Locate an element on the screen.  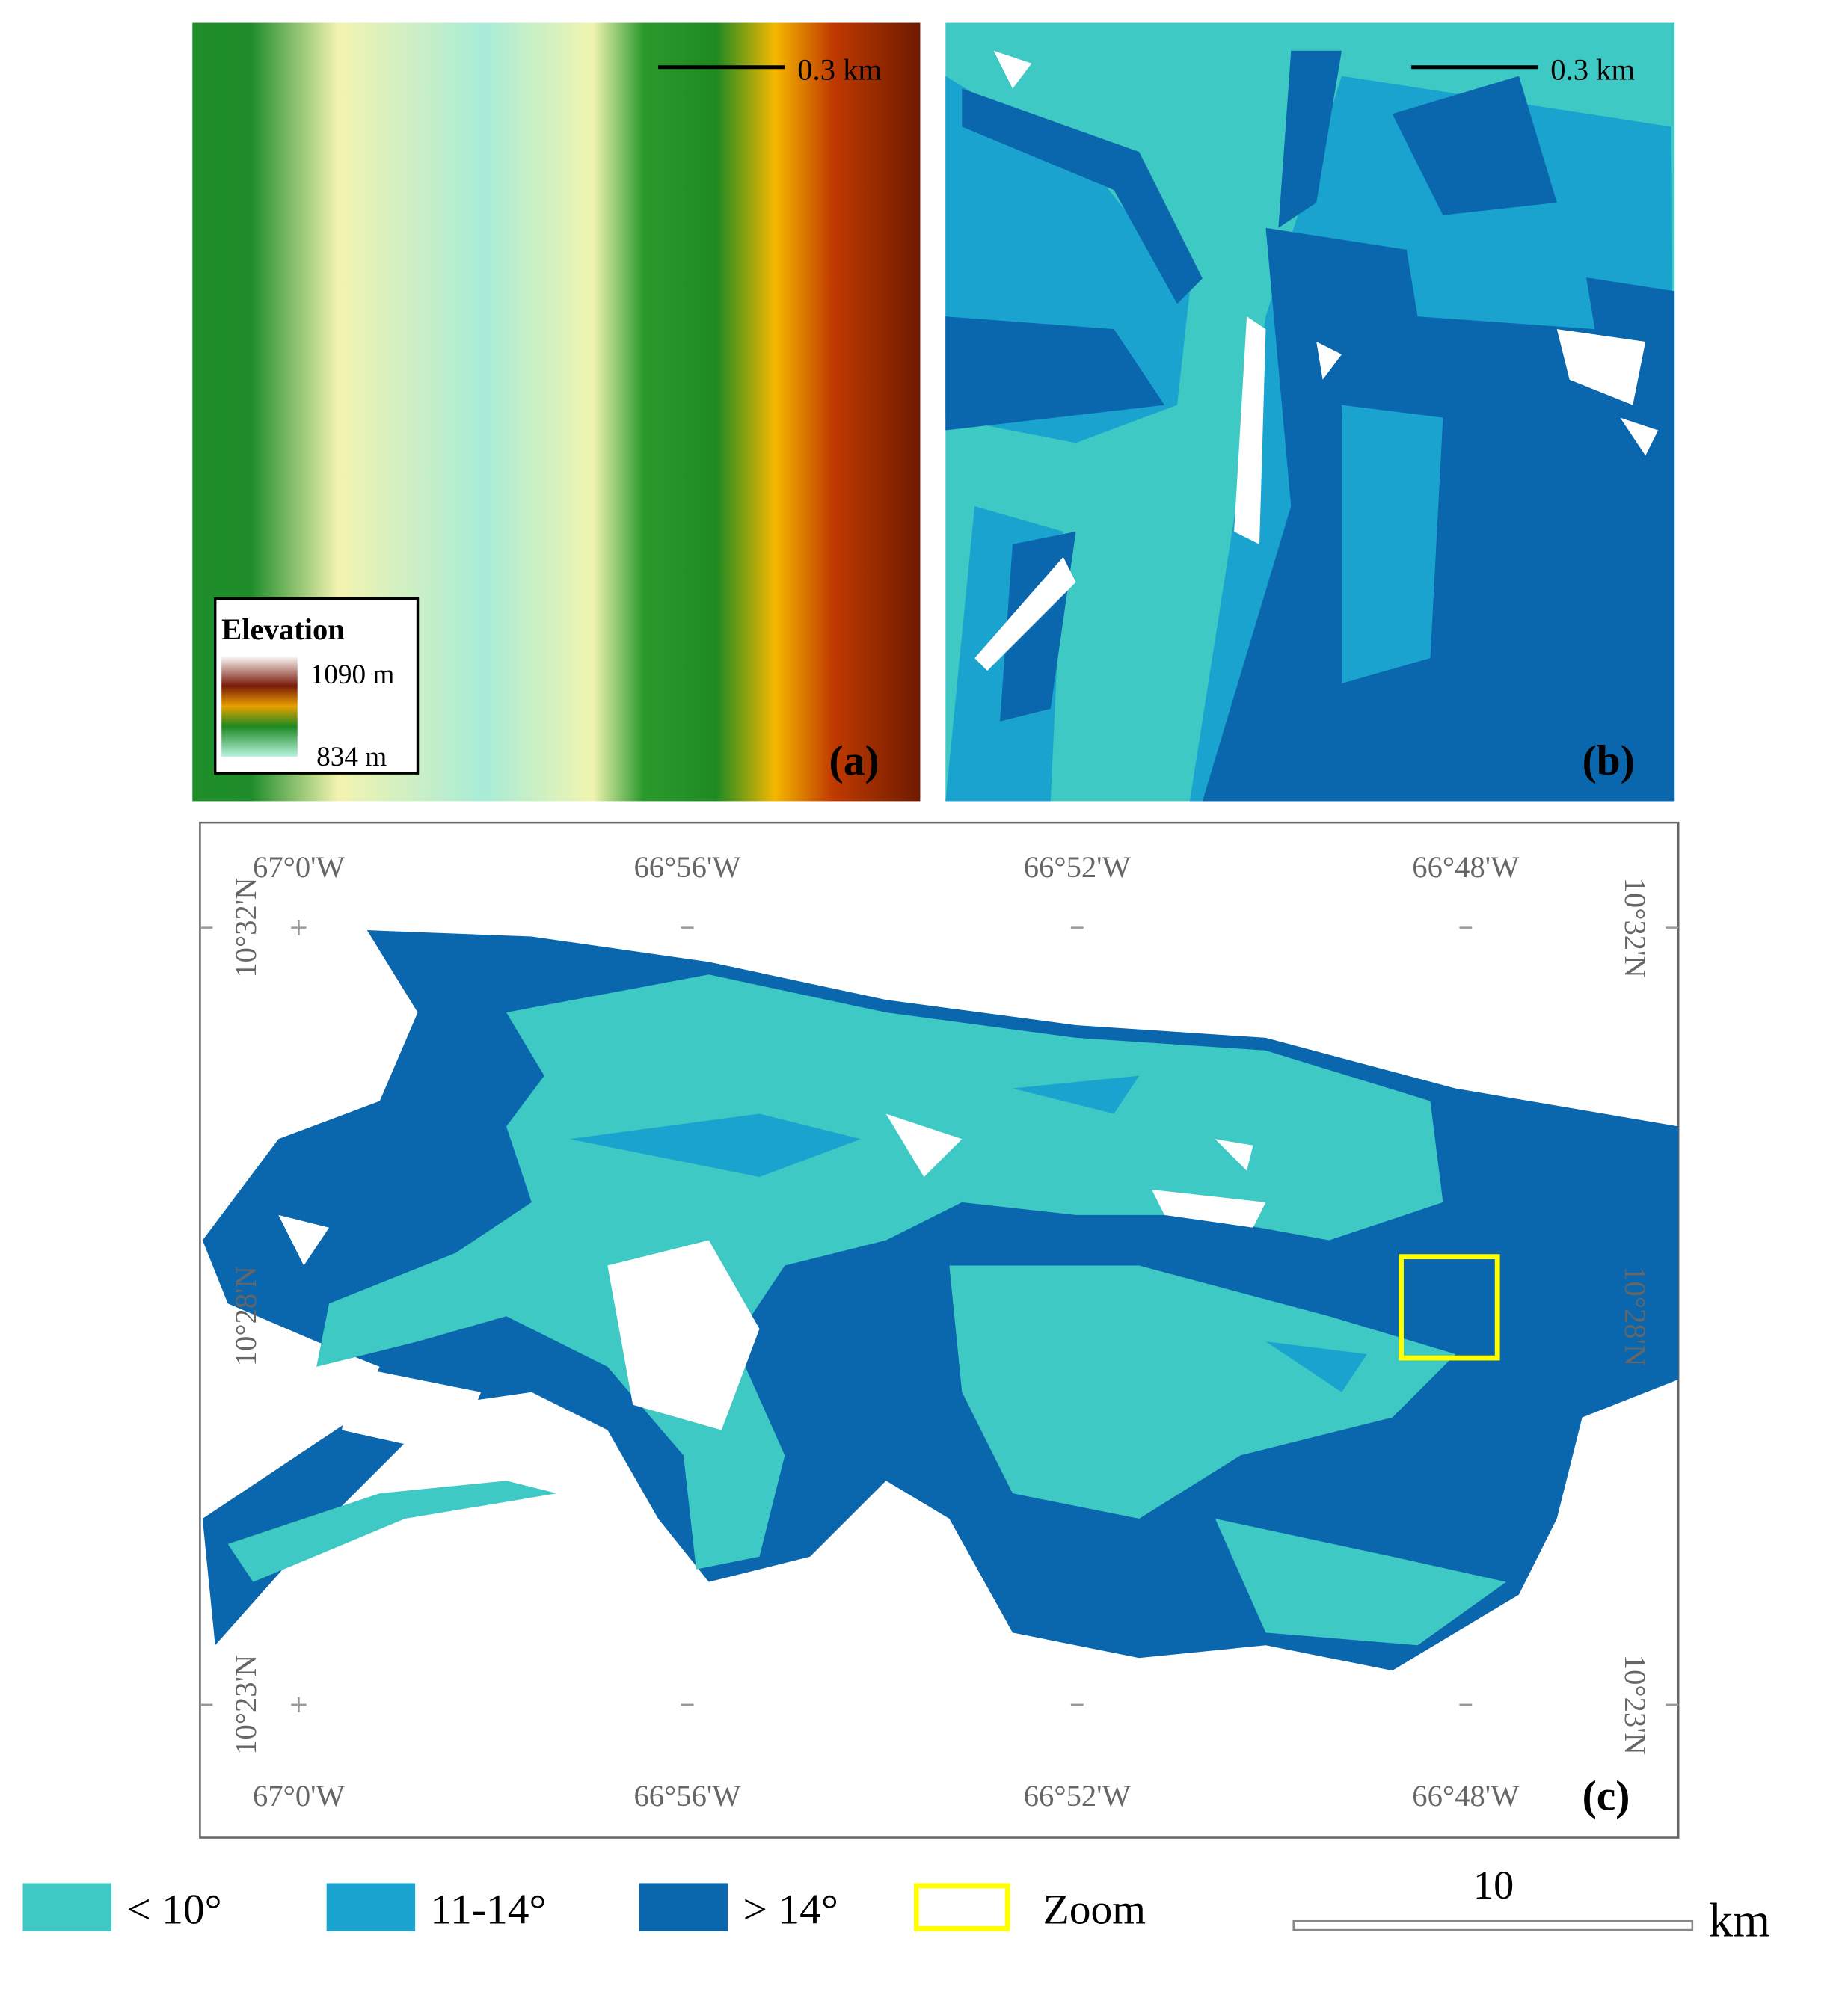
scale-bar-rect is located at coordinates (1493, 1925).